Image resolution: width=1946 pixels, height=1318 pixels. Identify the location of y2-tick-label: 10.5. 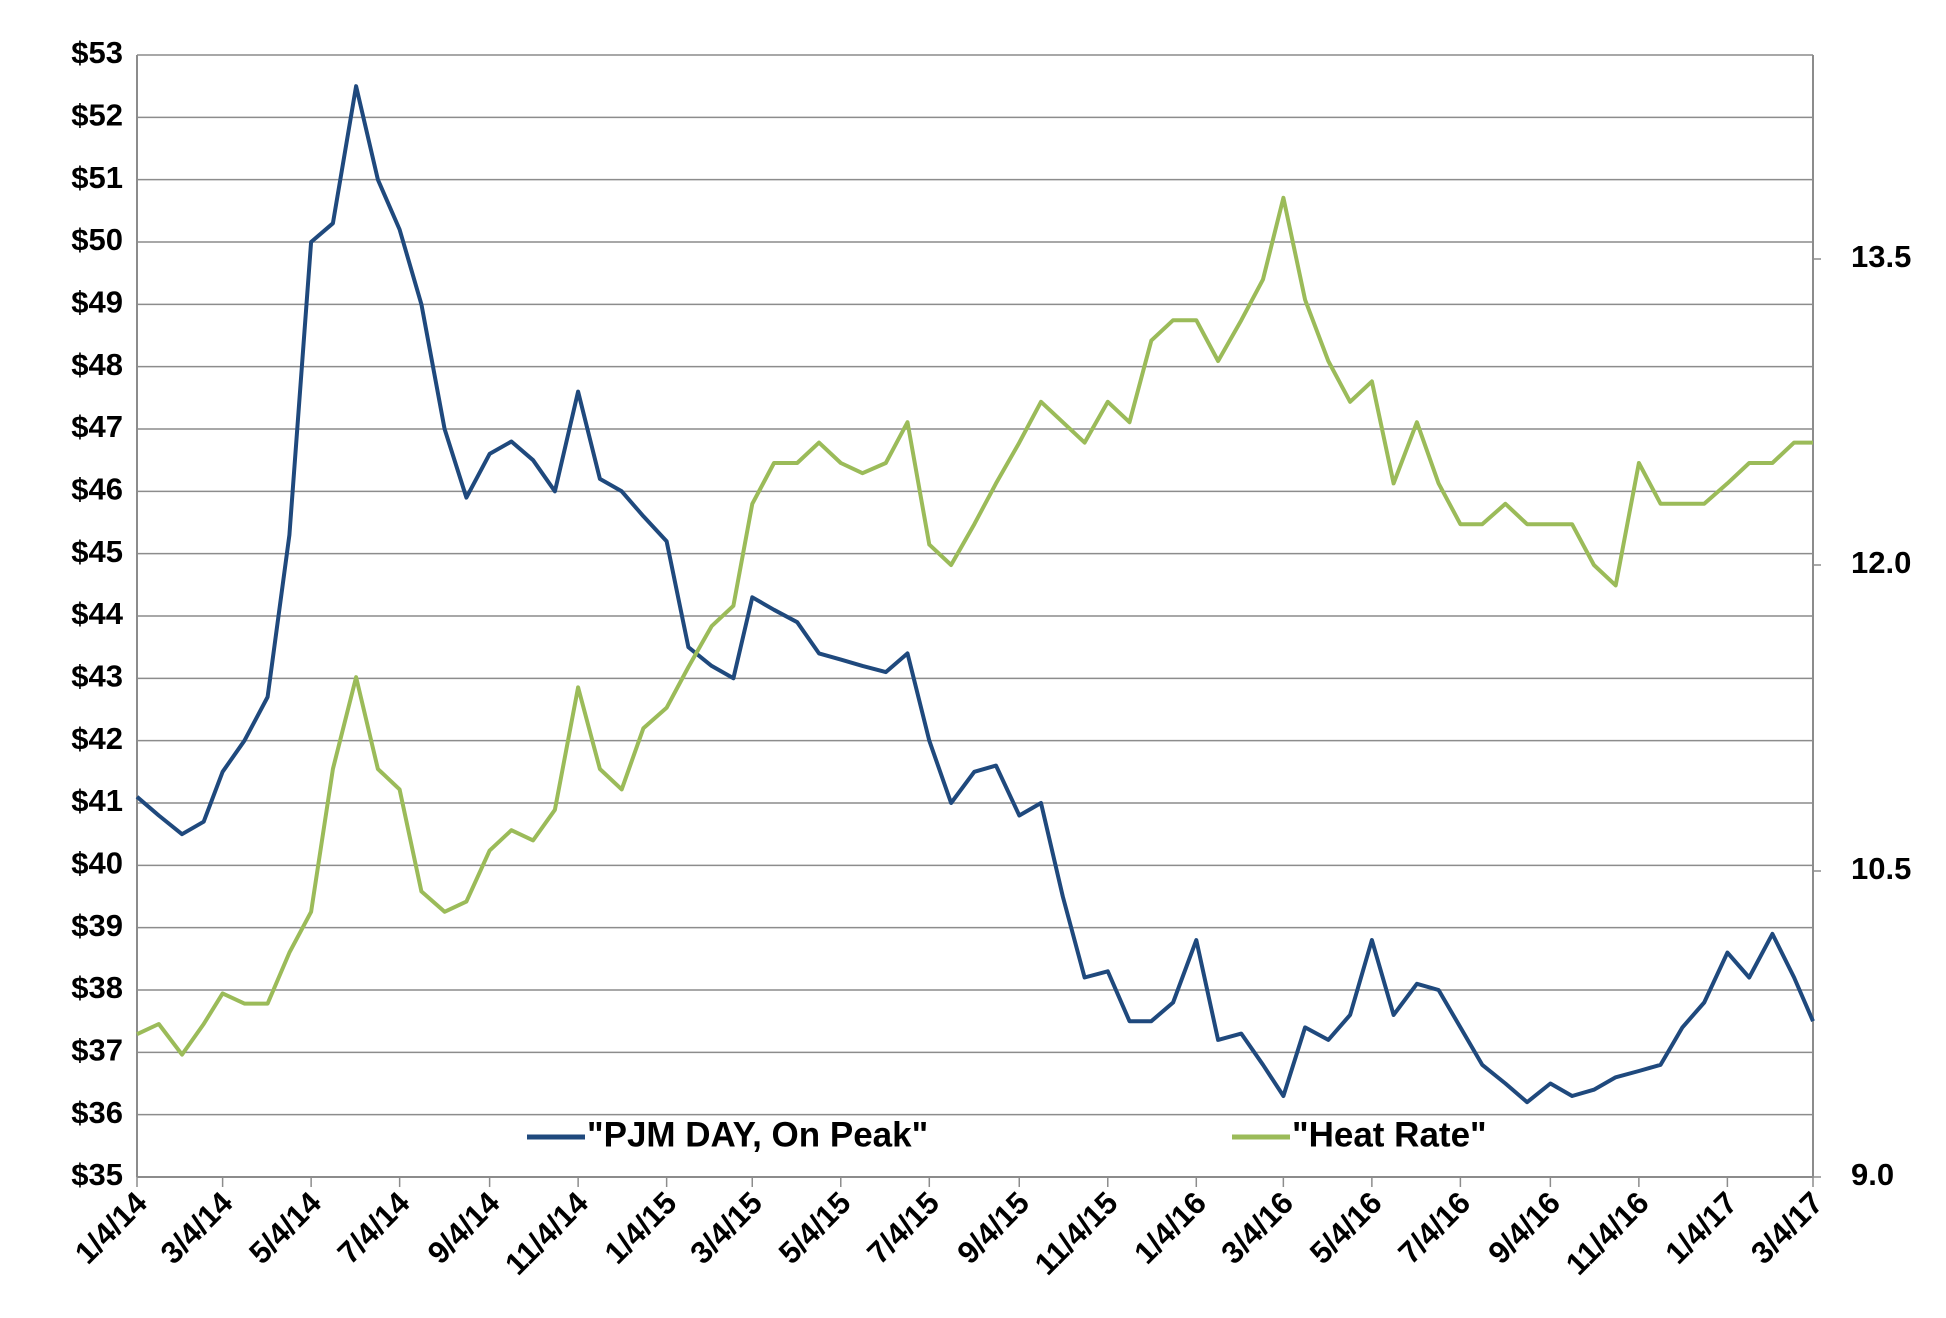
(1881, 868).